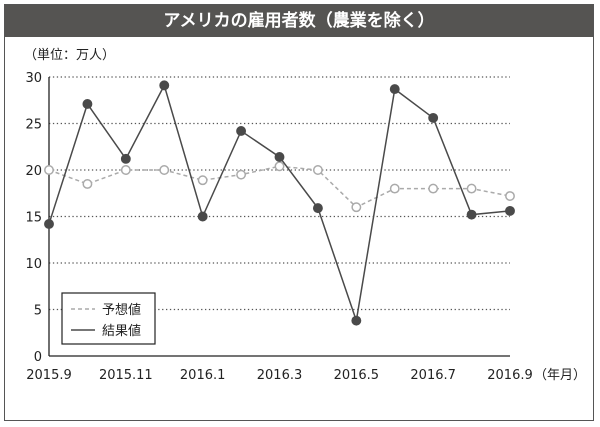  What do you see at coordinates (33, 78) in the screenshot?
I see `y-tick-label: 30` at bounding box center [33, 78].